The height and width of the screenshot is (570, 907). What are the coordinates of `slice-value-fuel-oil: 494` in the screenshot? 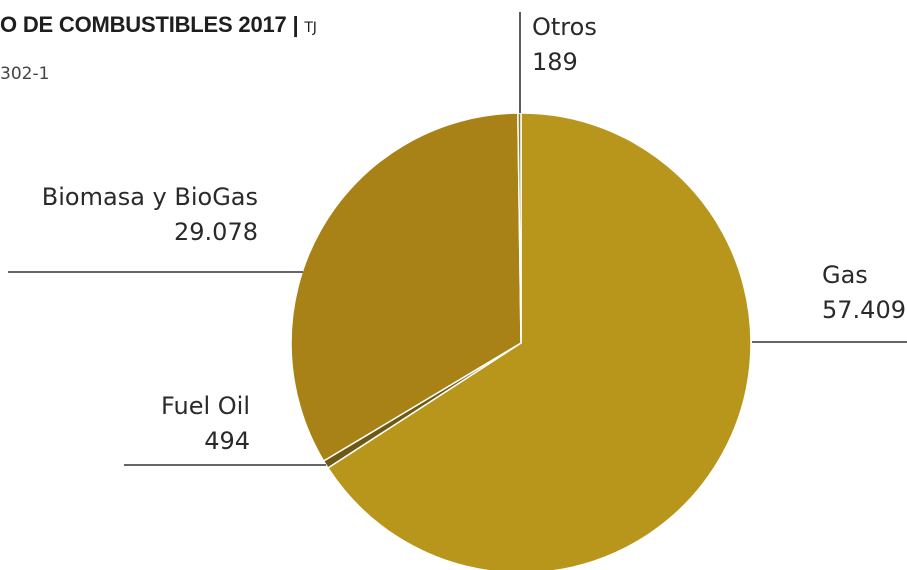 It's located at (227, 441).